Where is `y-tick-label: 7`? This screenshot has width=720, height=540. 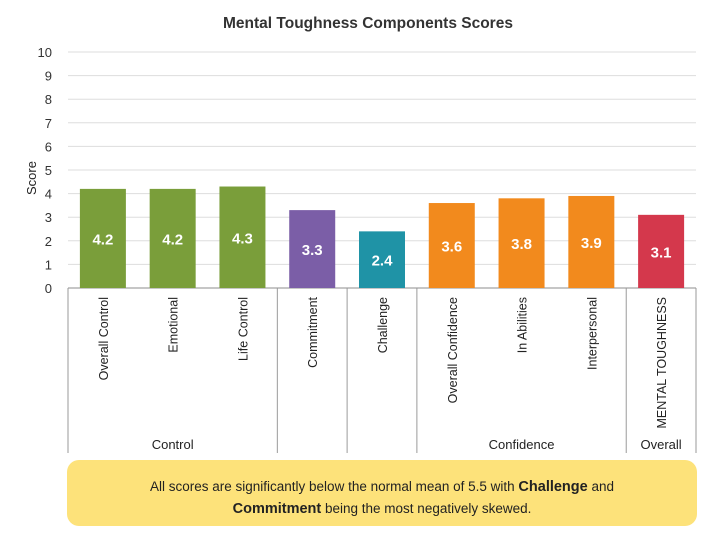
y-tick-label: 7 is located at coordinates (48, 123).